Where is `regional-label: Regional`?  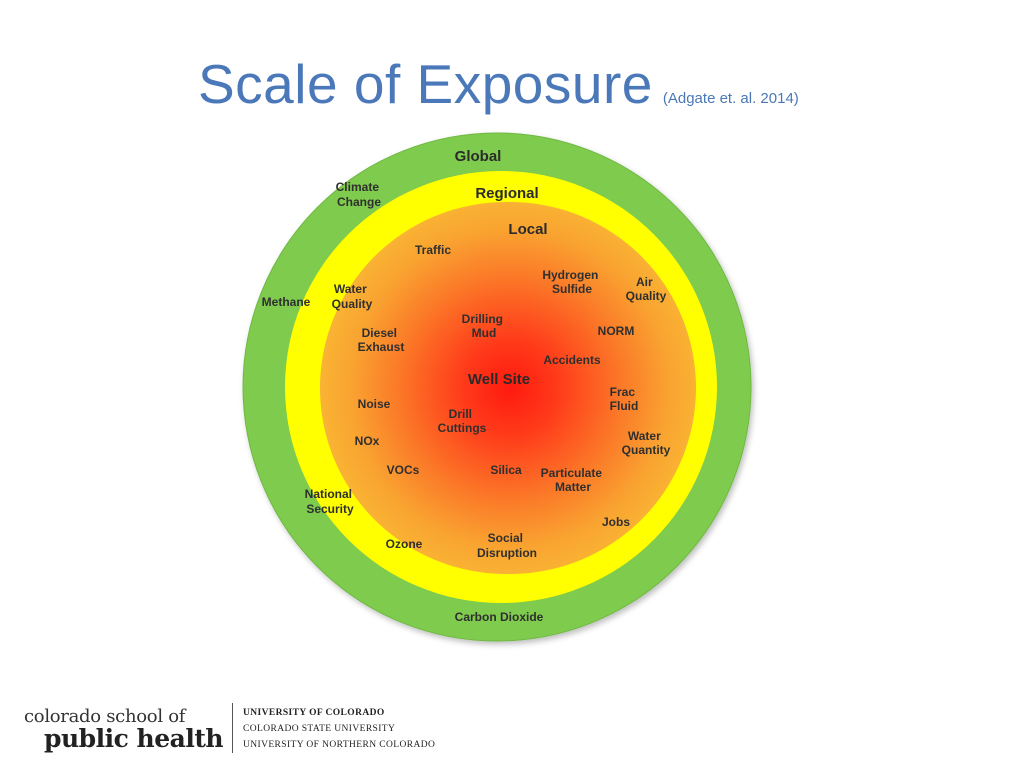
regional-label: Regional is located at coordinates (506, 193).